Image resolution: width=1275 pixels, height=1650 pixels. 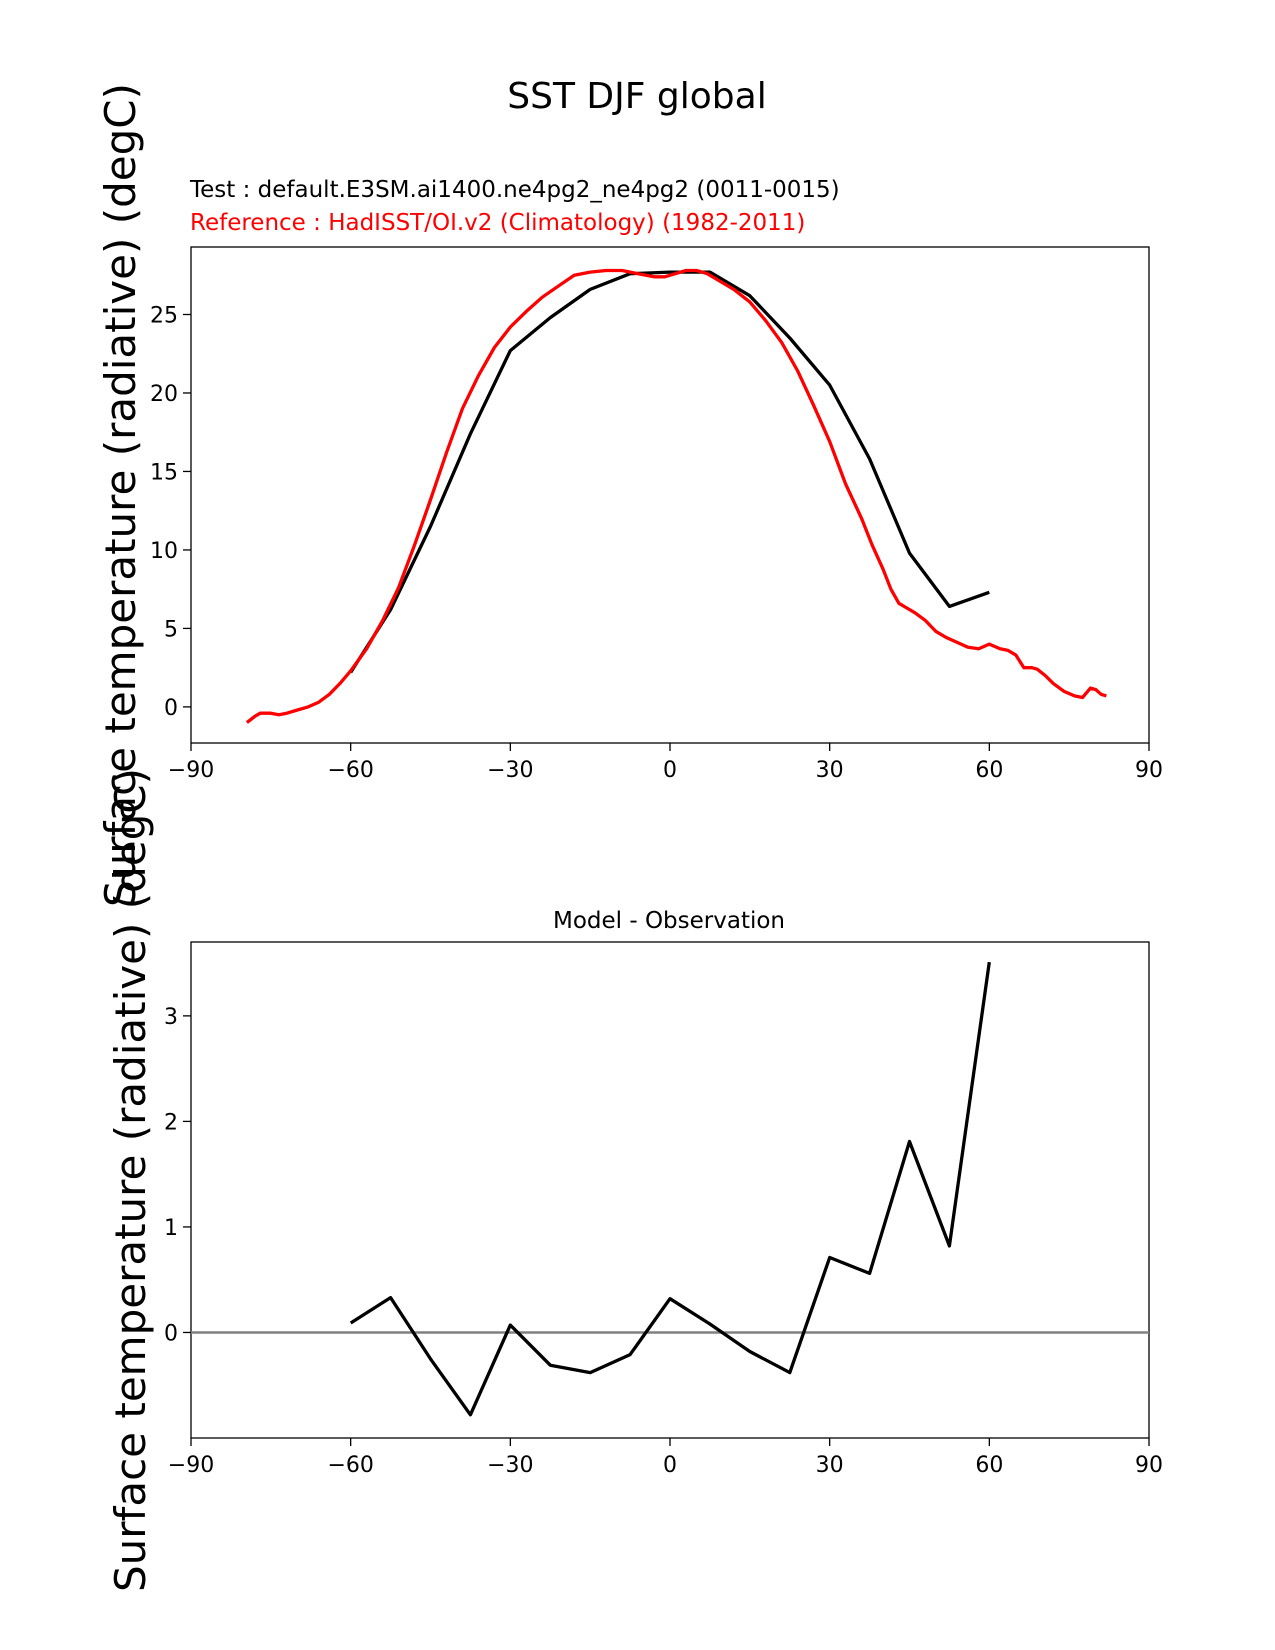 I want to click on bottom-plot-title: Model - Observation, so click(x=669, y=921).